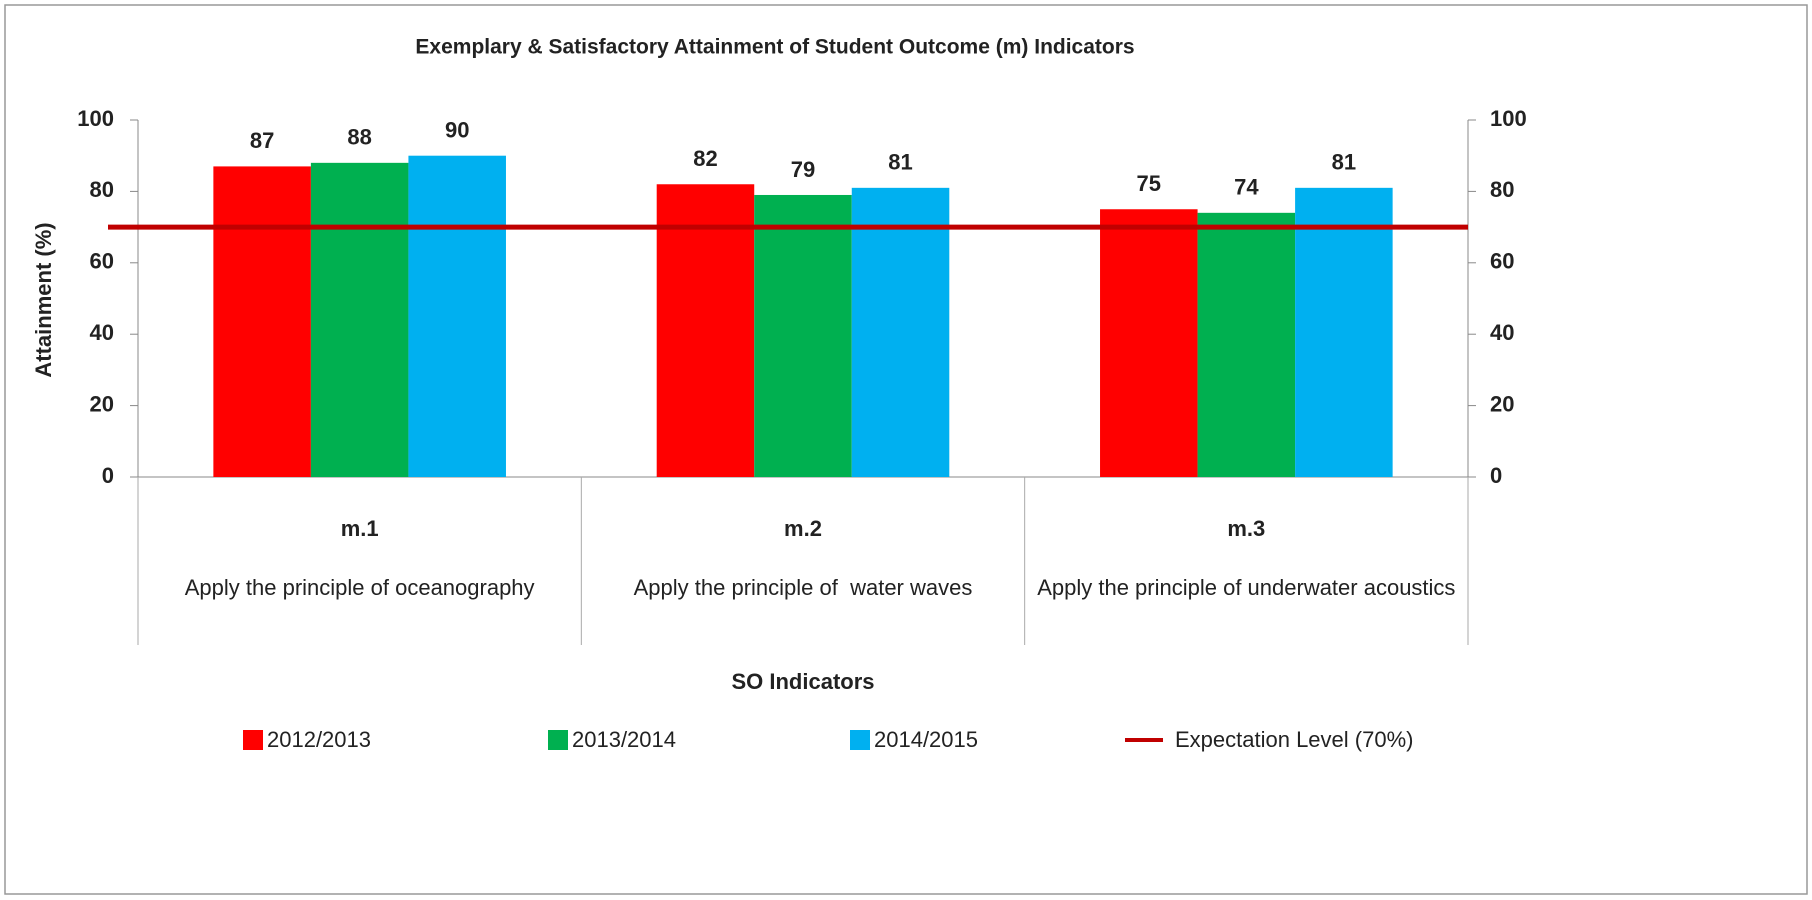 The image size is (1812, 900). What do you see at coordinates (102, 189) in the screenshot?
I see `y-tick-label: 80` at bounding box center [102, 189].